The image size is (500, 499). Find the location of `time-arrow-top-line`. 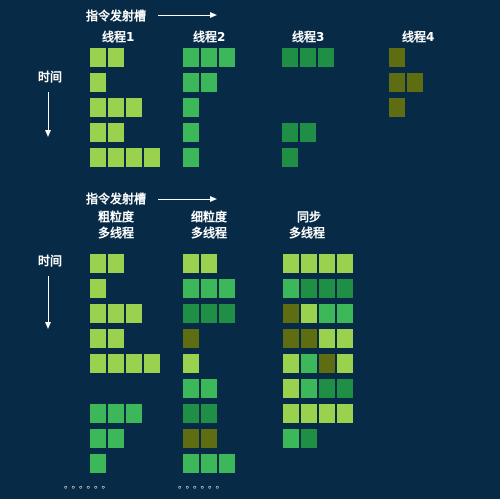

time-arrow-top-line is located at coordinates (48, 111).